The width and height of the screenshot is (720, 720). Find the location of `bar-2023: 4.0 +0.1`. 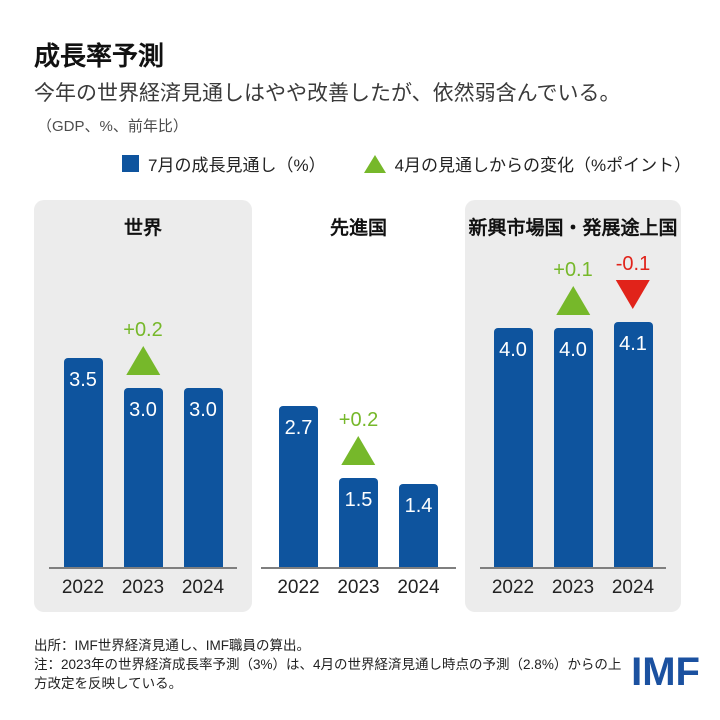

bar-2023: 4.0 +0.1 is located at coordinates (573, 413).